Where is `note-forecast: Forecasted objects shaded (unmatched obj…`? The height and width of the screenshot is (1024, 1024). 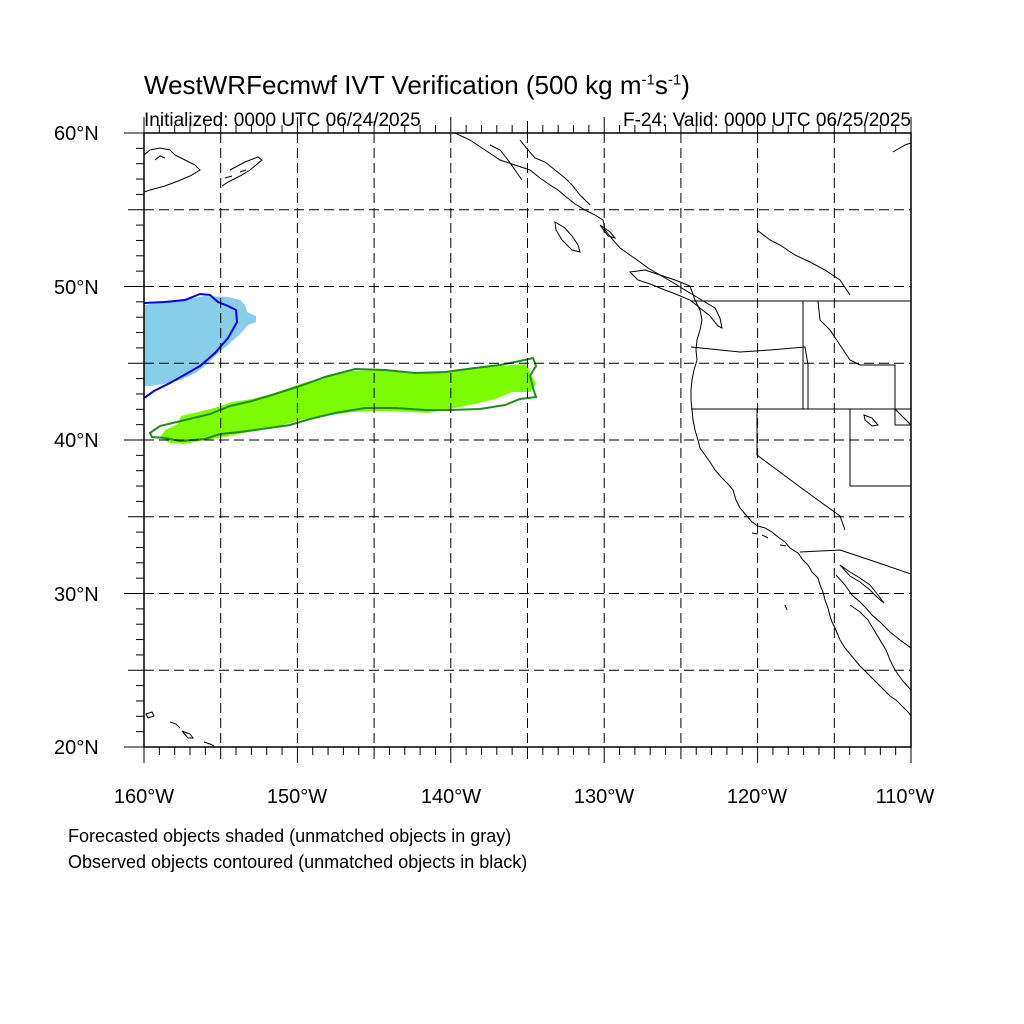
note-forecast: Forecasted objects shaded (unmatched obj… is located at coordinates (290, 836).